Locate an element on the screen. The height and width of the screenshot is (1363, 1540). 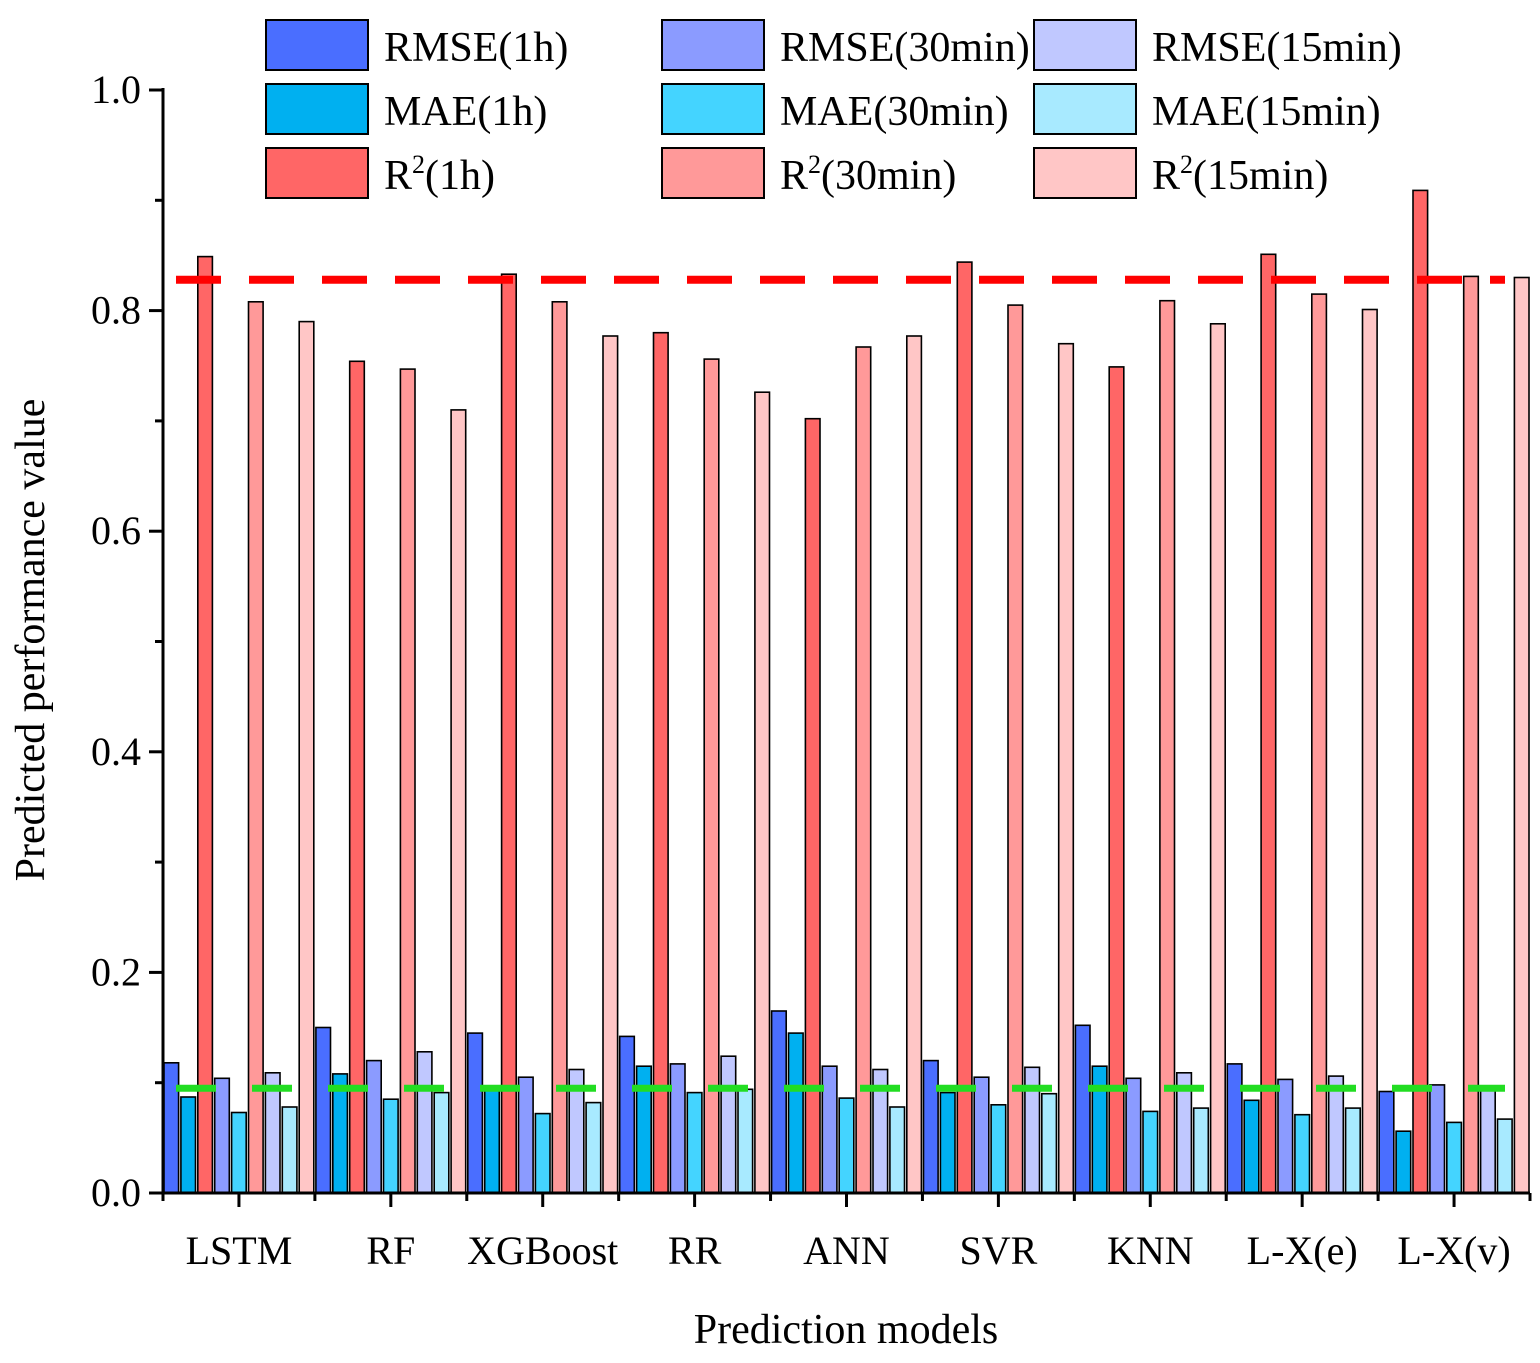
y-tick-label: 0.6 is located at coordinates (116, 530).